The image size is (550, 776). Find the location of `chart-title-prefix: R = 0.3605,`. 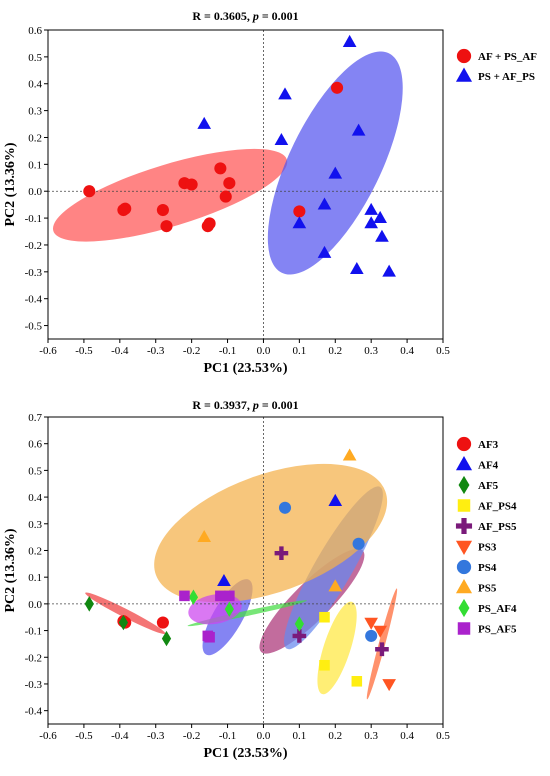

chart-title-prefix: R = 0.3605, is located at coordinates (222, 16).